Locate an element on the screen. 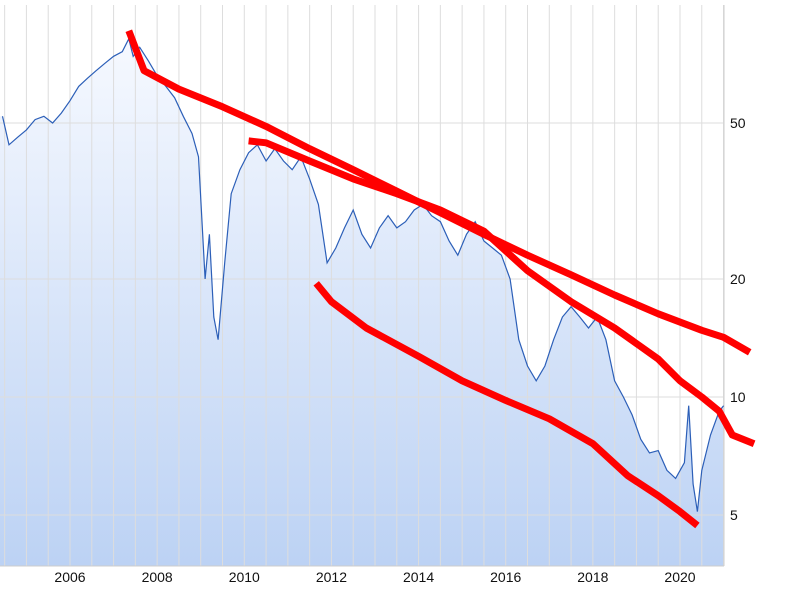  x-tick-label: 2018 is located at coordinates (592, 577).